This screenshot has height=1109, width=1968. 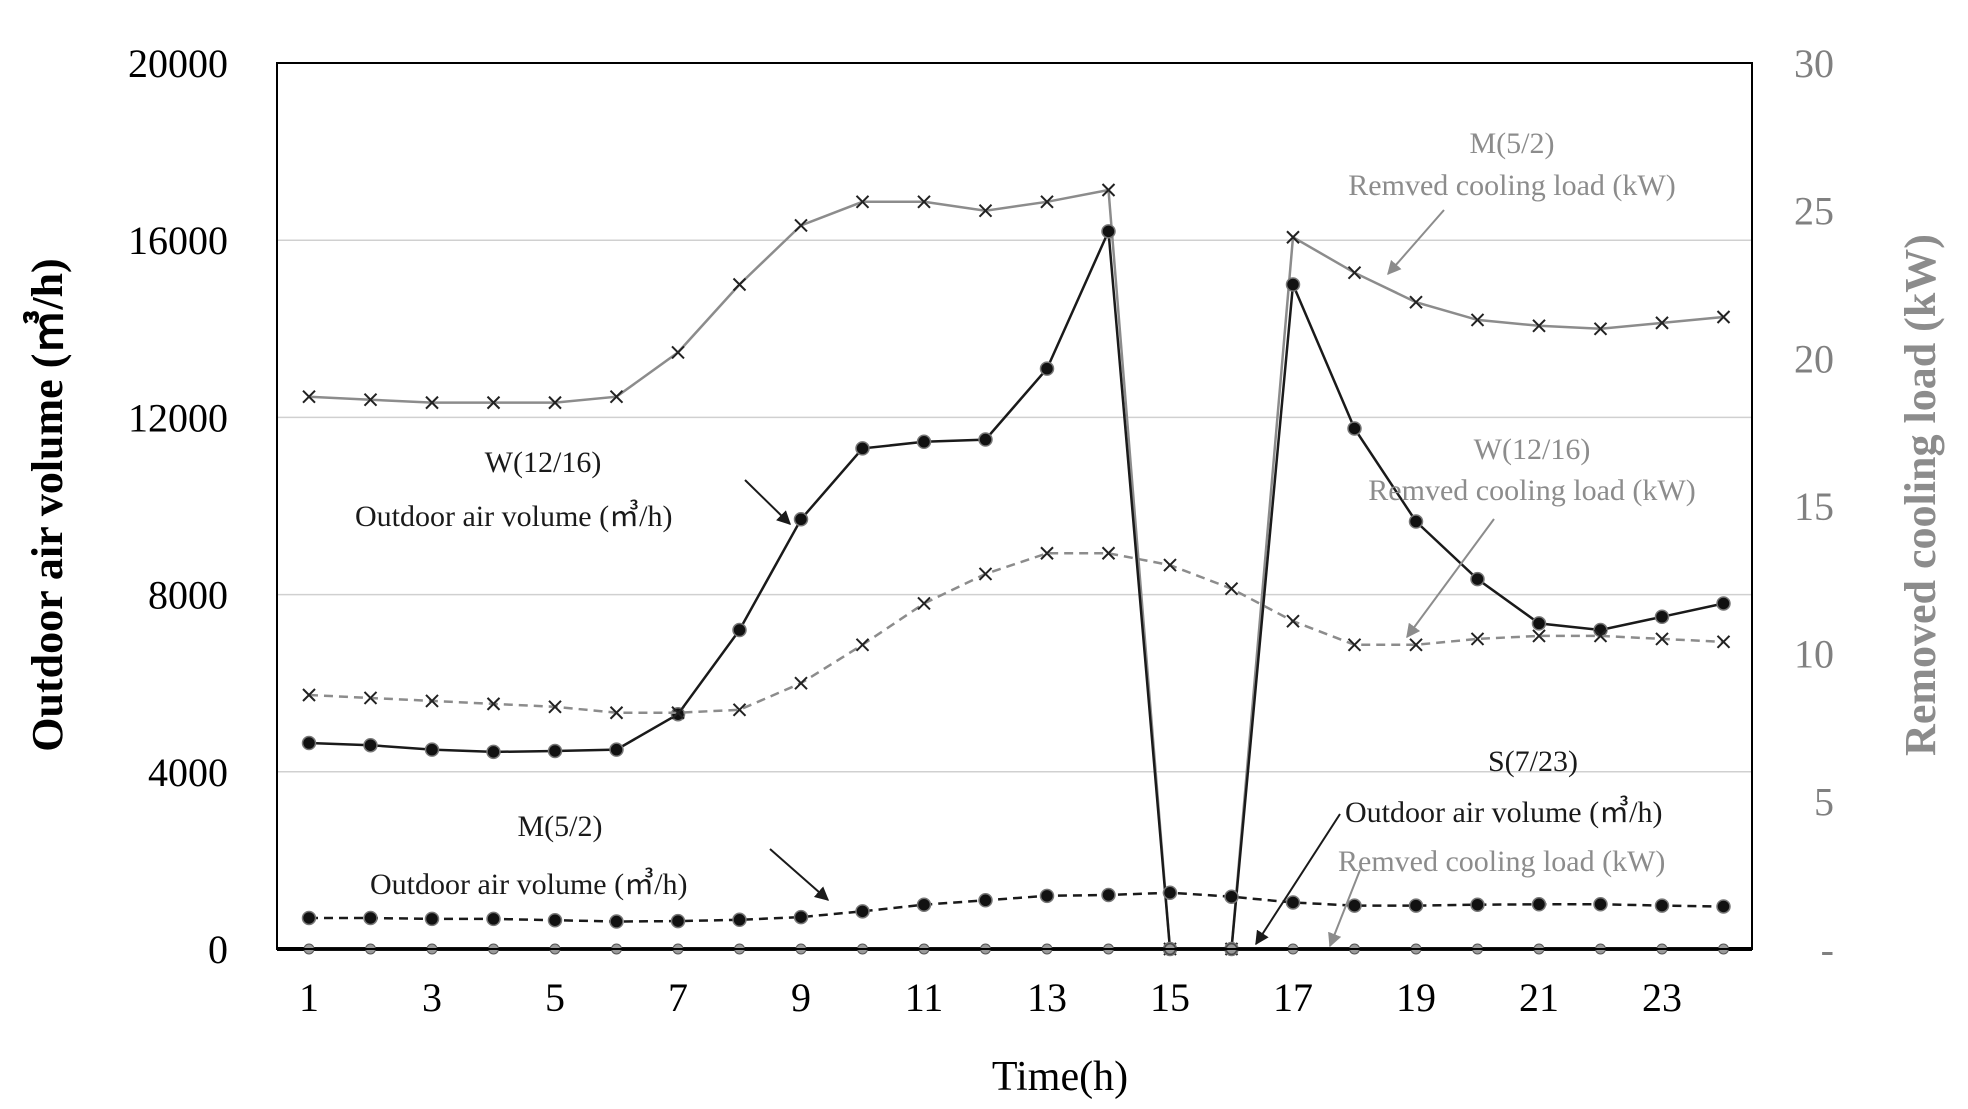 What do you see at coordinates (178, 63) in the screenshot?
I see `y-left-tick-label: 20000` at bounding box center [178, 63].